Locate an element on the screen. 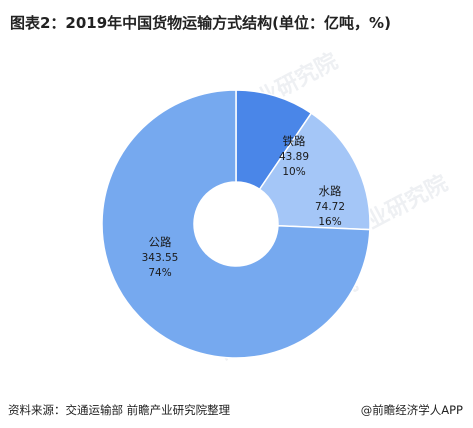 Image resolution: width=473 pixels, height=428 pixels. slice-label-name: 铁路 is located at coordinates (294, 141).